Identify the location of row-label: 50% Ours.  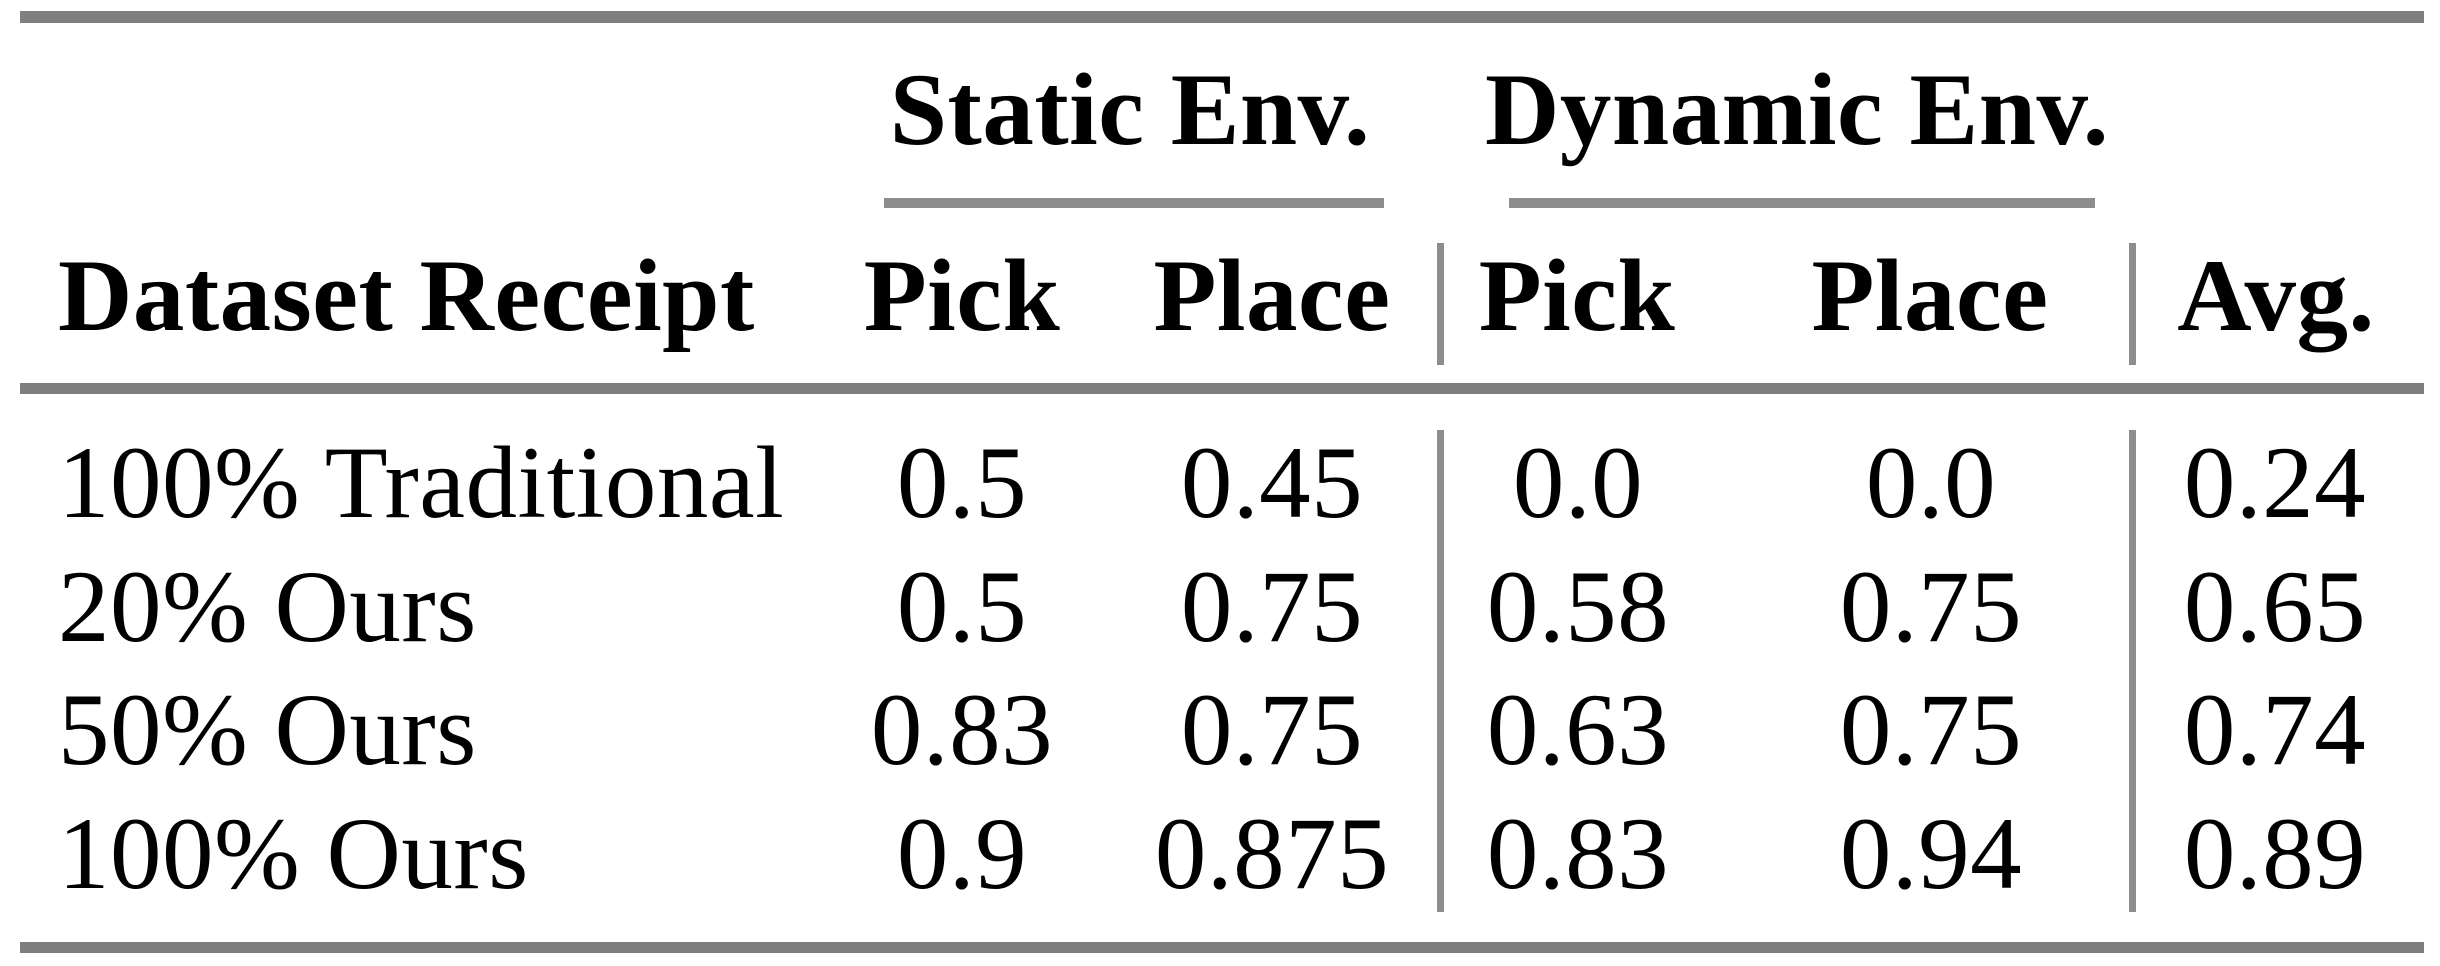
(267, 730).